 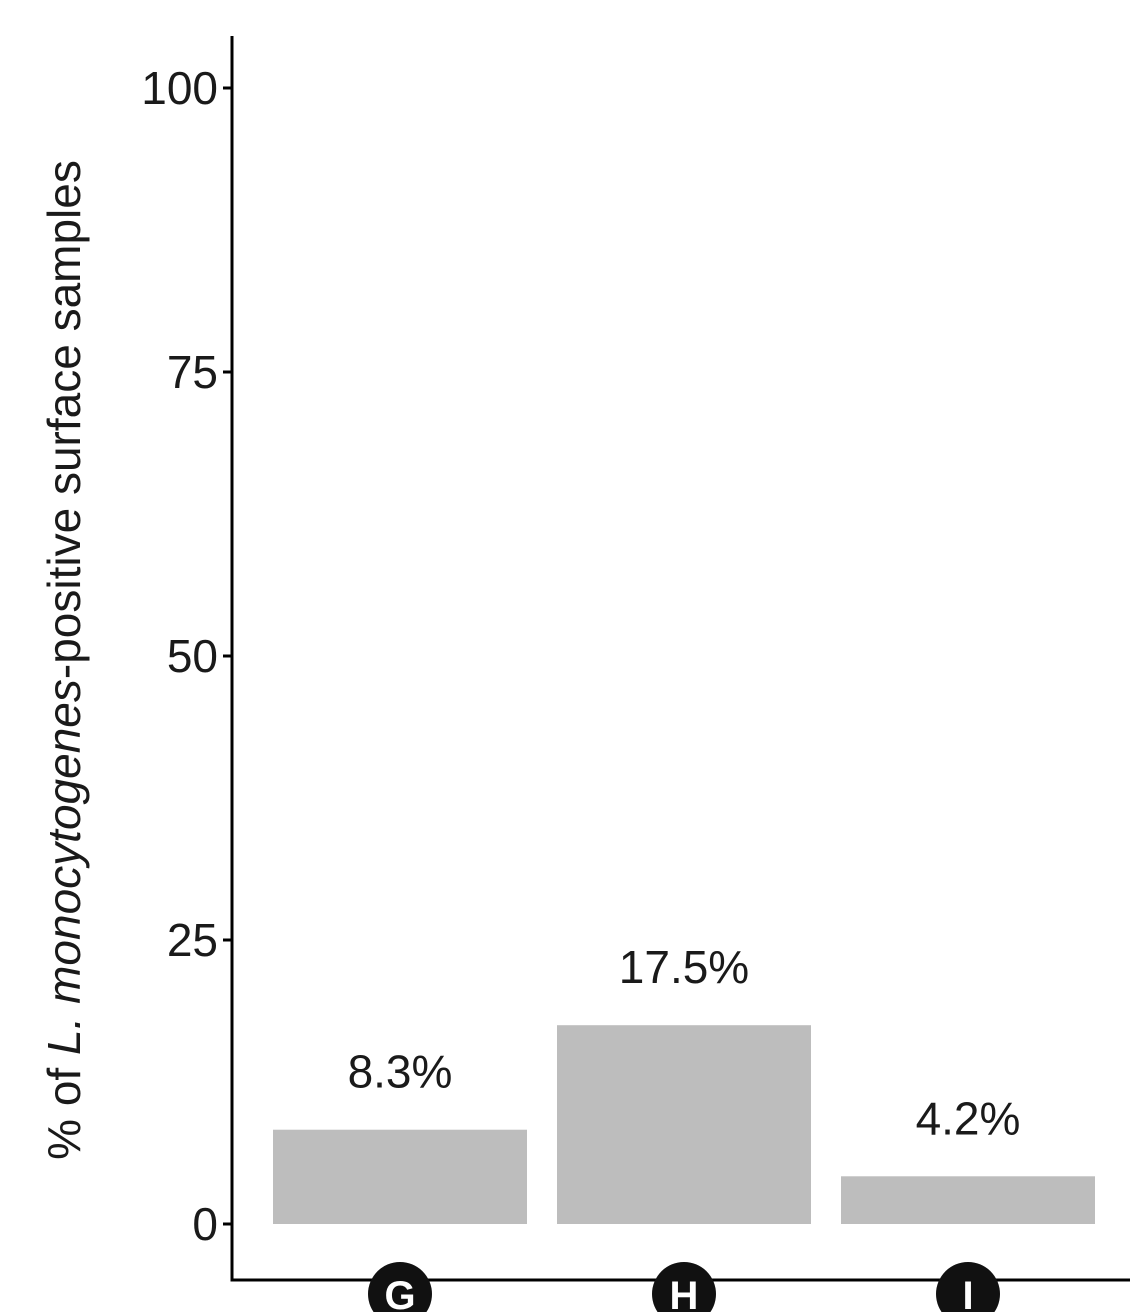 What do you see at coordinates (968, 1118) in the screenshot?
I see `data-label: 4.2%` at bounding box center [968, 1118].